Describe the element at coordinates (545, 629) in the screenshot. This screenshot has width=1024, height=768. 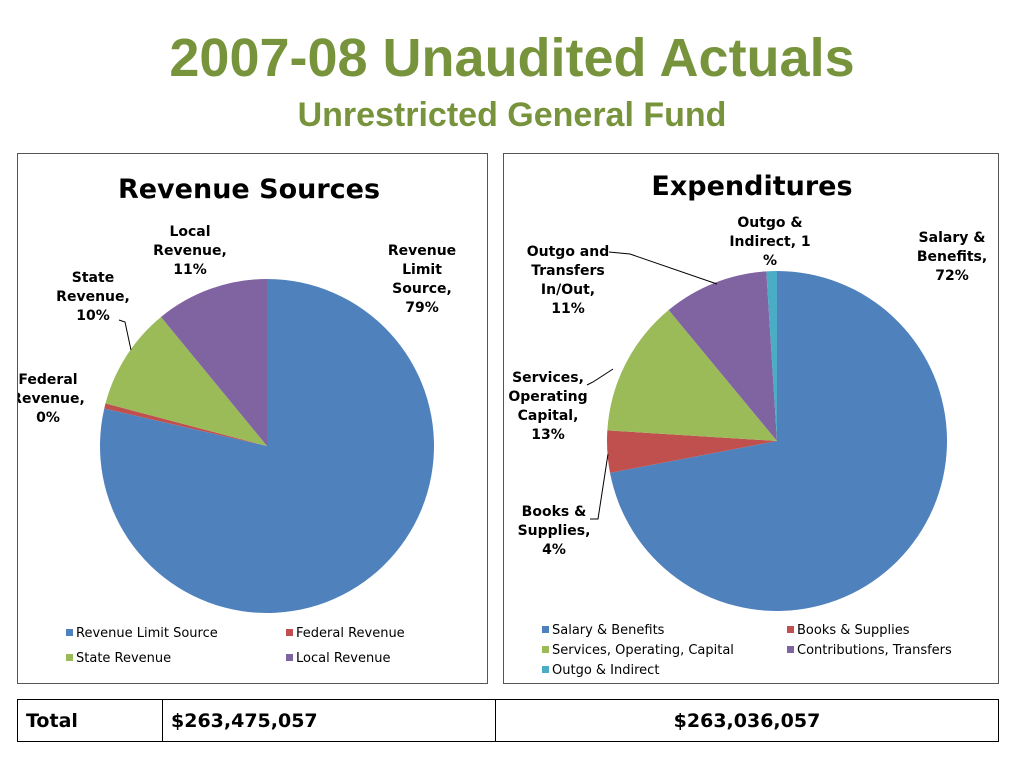
I see `expenditures-legend-swatch-salary-benefits` at that location.